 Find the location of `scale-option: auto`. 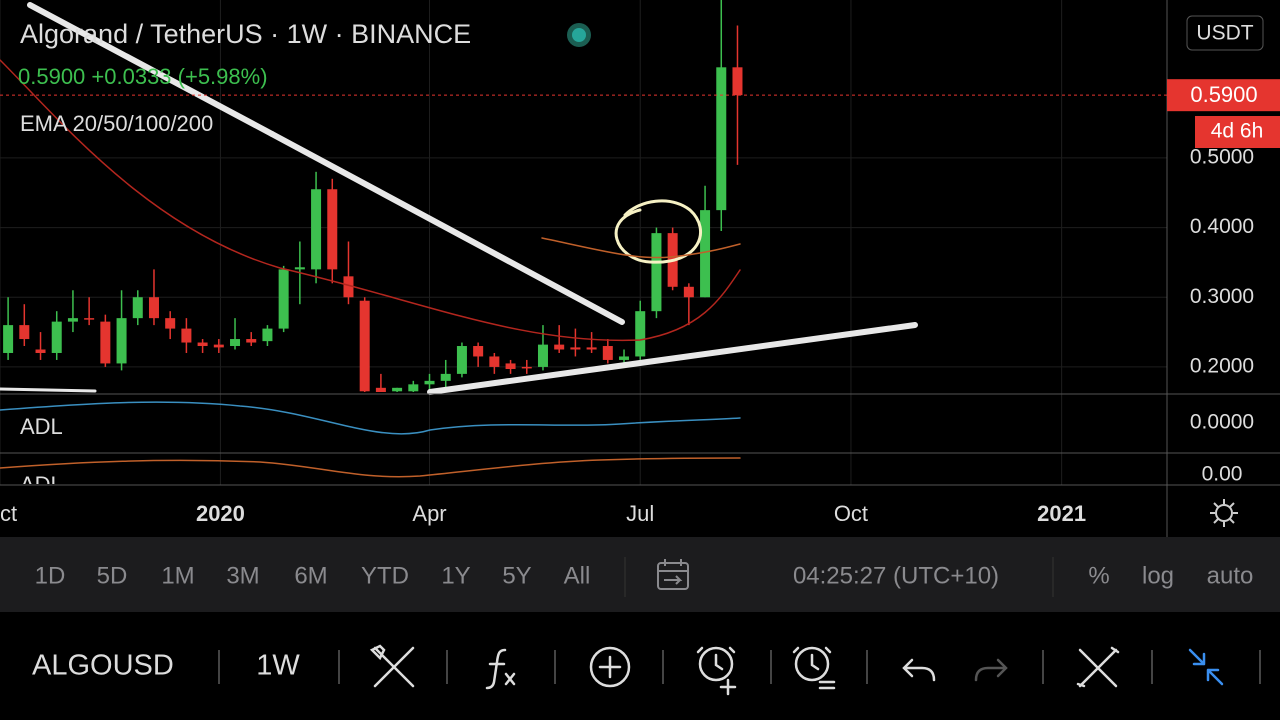

scale-option: auto is located at coordinates (1230, 575).